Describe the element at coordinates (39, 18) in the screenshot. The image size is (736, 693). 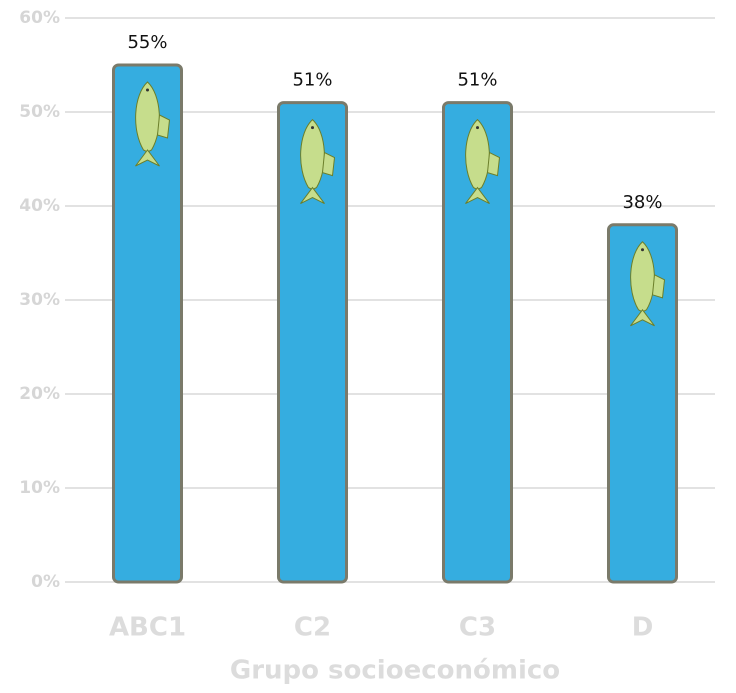
I see `y-tick-label: 60%` at that location.